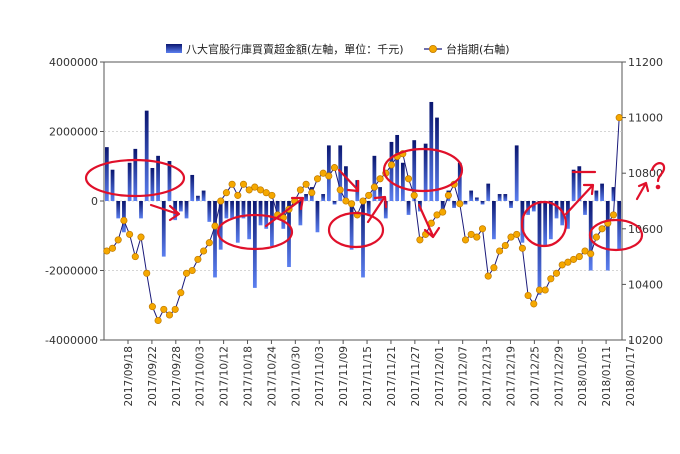 This screenshot has width=680, height=454. What do you see at coordinates (94, 201) in the screenshot?
I see `y-left-tick-label: 0` at bounding box center [94, 201].